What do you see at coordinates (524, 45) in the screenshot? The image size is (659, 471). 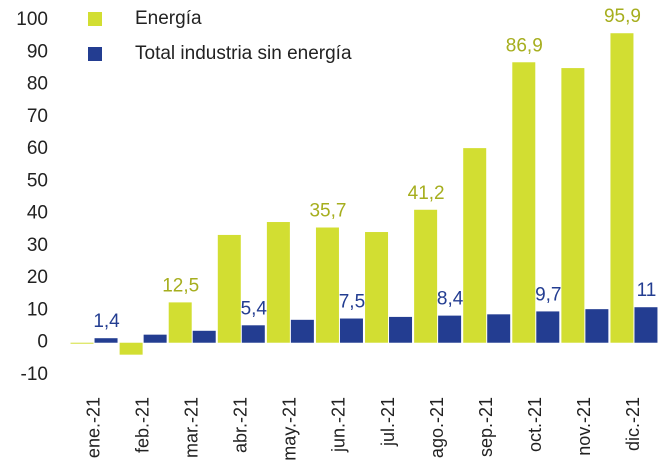 I see `data-label: 86,9` at bounding box center [524, 45].